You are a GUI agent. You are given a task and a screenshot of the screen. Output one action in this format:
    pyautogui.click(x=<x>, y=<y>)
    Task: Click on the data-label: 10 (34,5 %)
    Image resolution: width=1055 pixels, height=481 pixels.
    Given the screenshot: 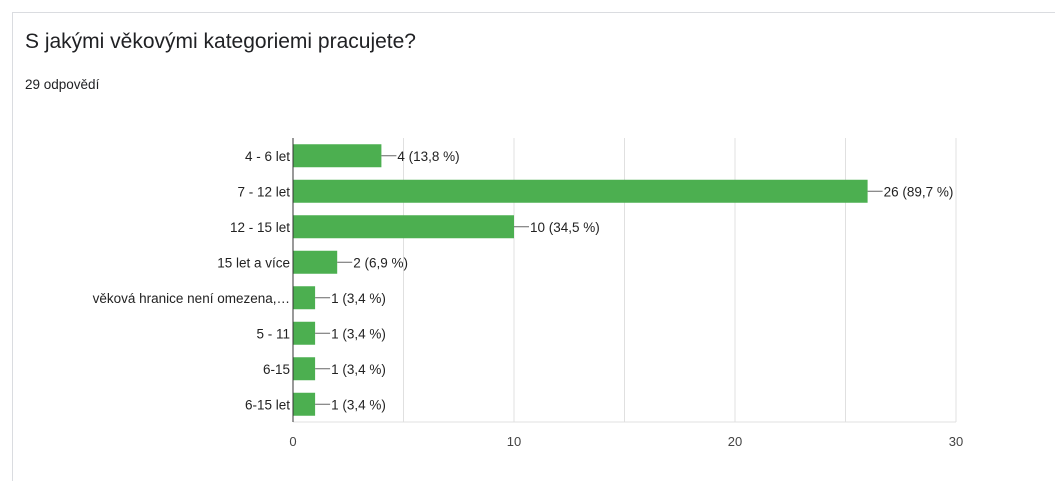 What is the action you would take?
    pyautogui.click(x=565, y=227)
    